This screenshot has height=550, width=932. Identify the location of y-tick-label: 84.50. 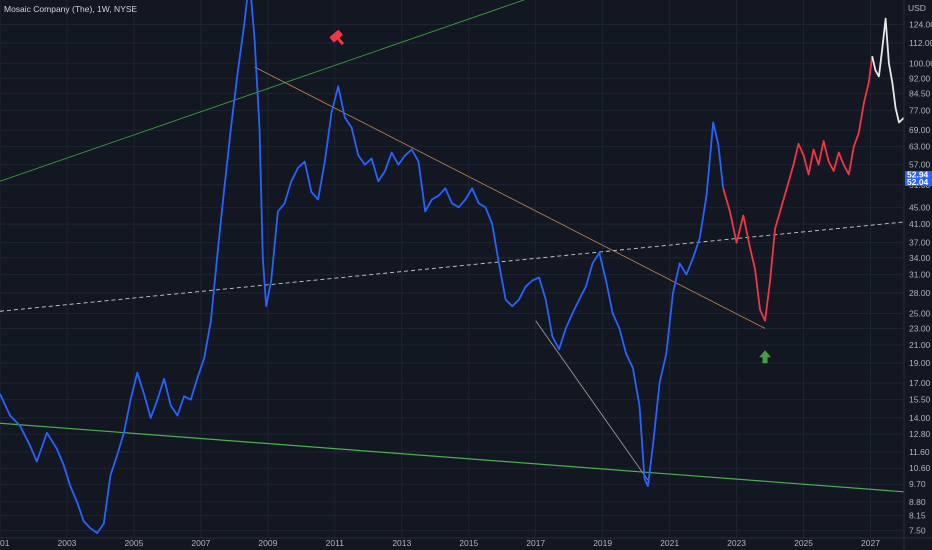
(920, 94).